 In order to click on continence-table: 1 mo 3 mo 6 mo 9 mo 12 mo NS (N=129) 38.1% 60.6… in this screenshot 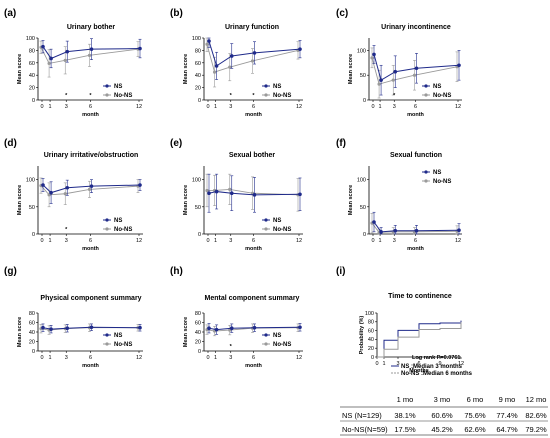, I will do `click(444, 415)`.